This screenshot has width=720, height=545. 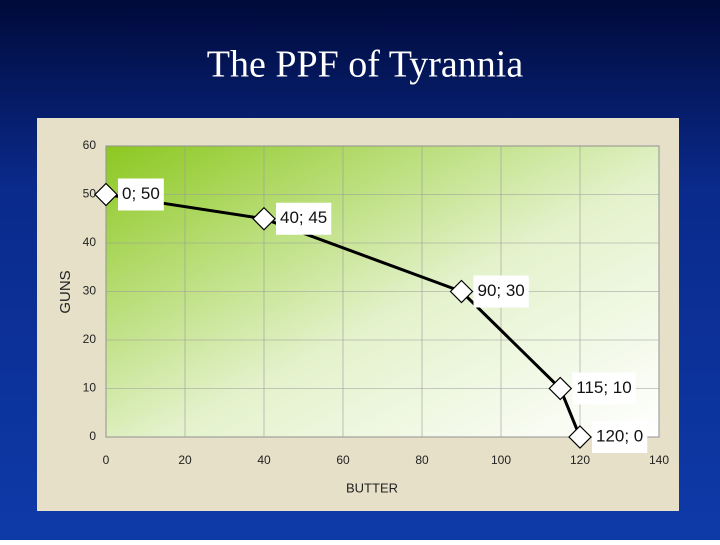 What do you see at coordinates (372, 487) in the screenshot?
I see `x-axis-label: BUTTER` at bounding box center [372, 487].